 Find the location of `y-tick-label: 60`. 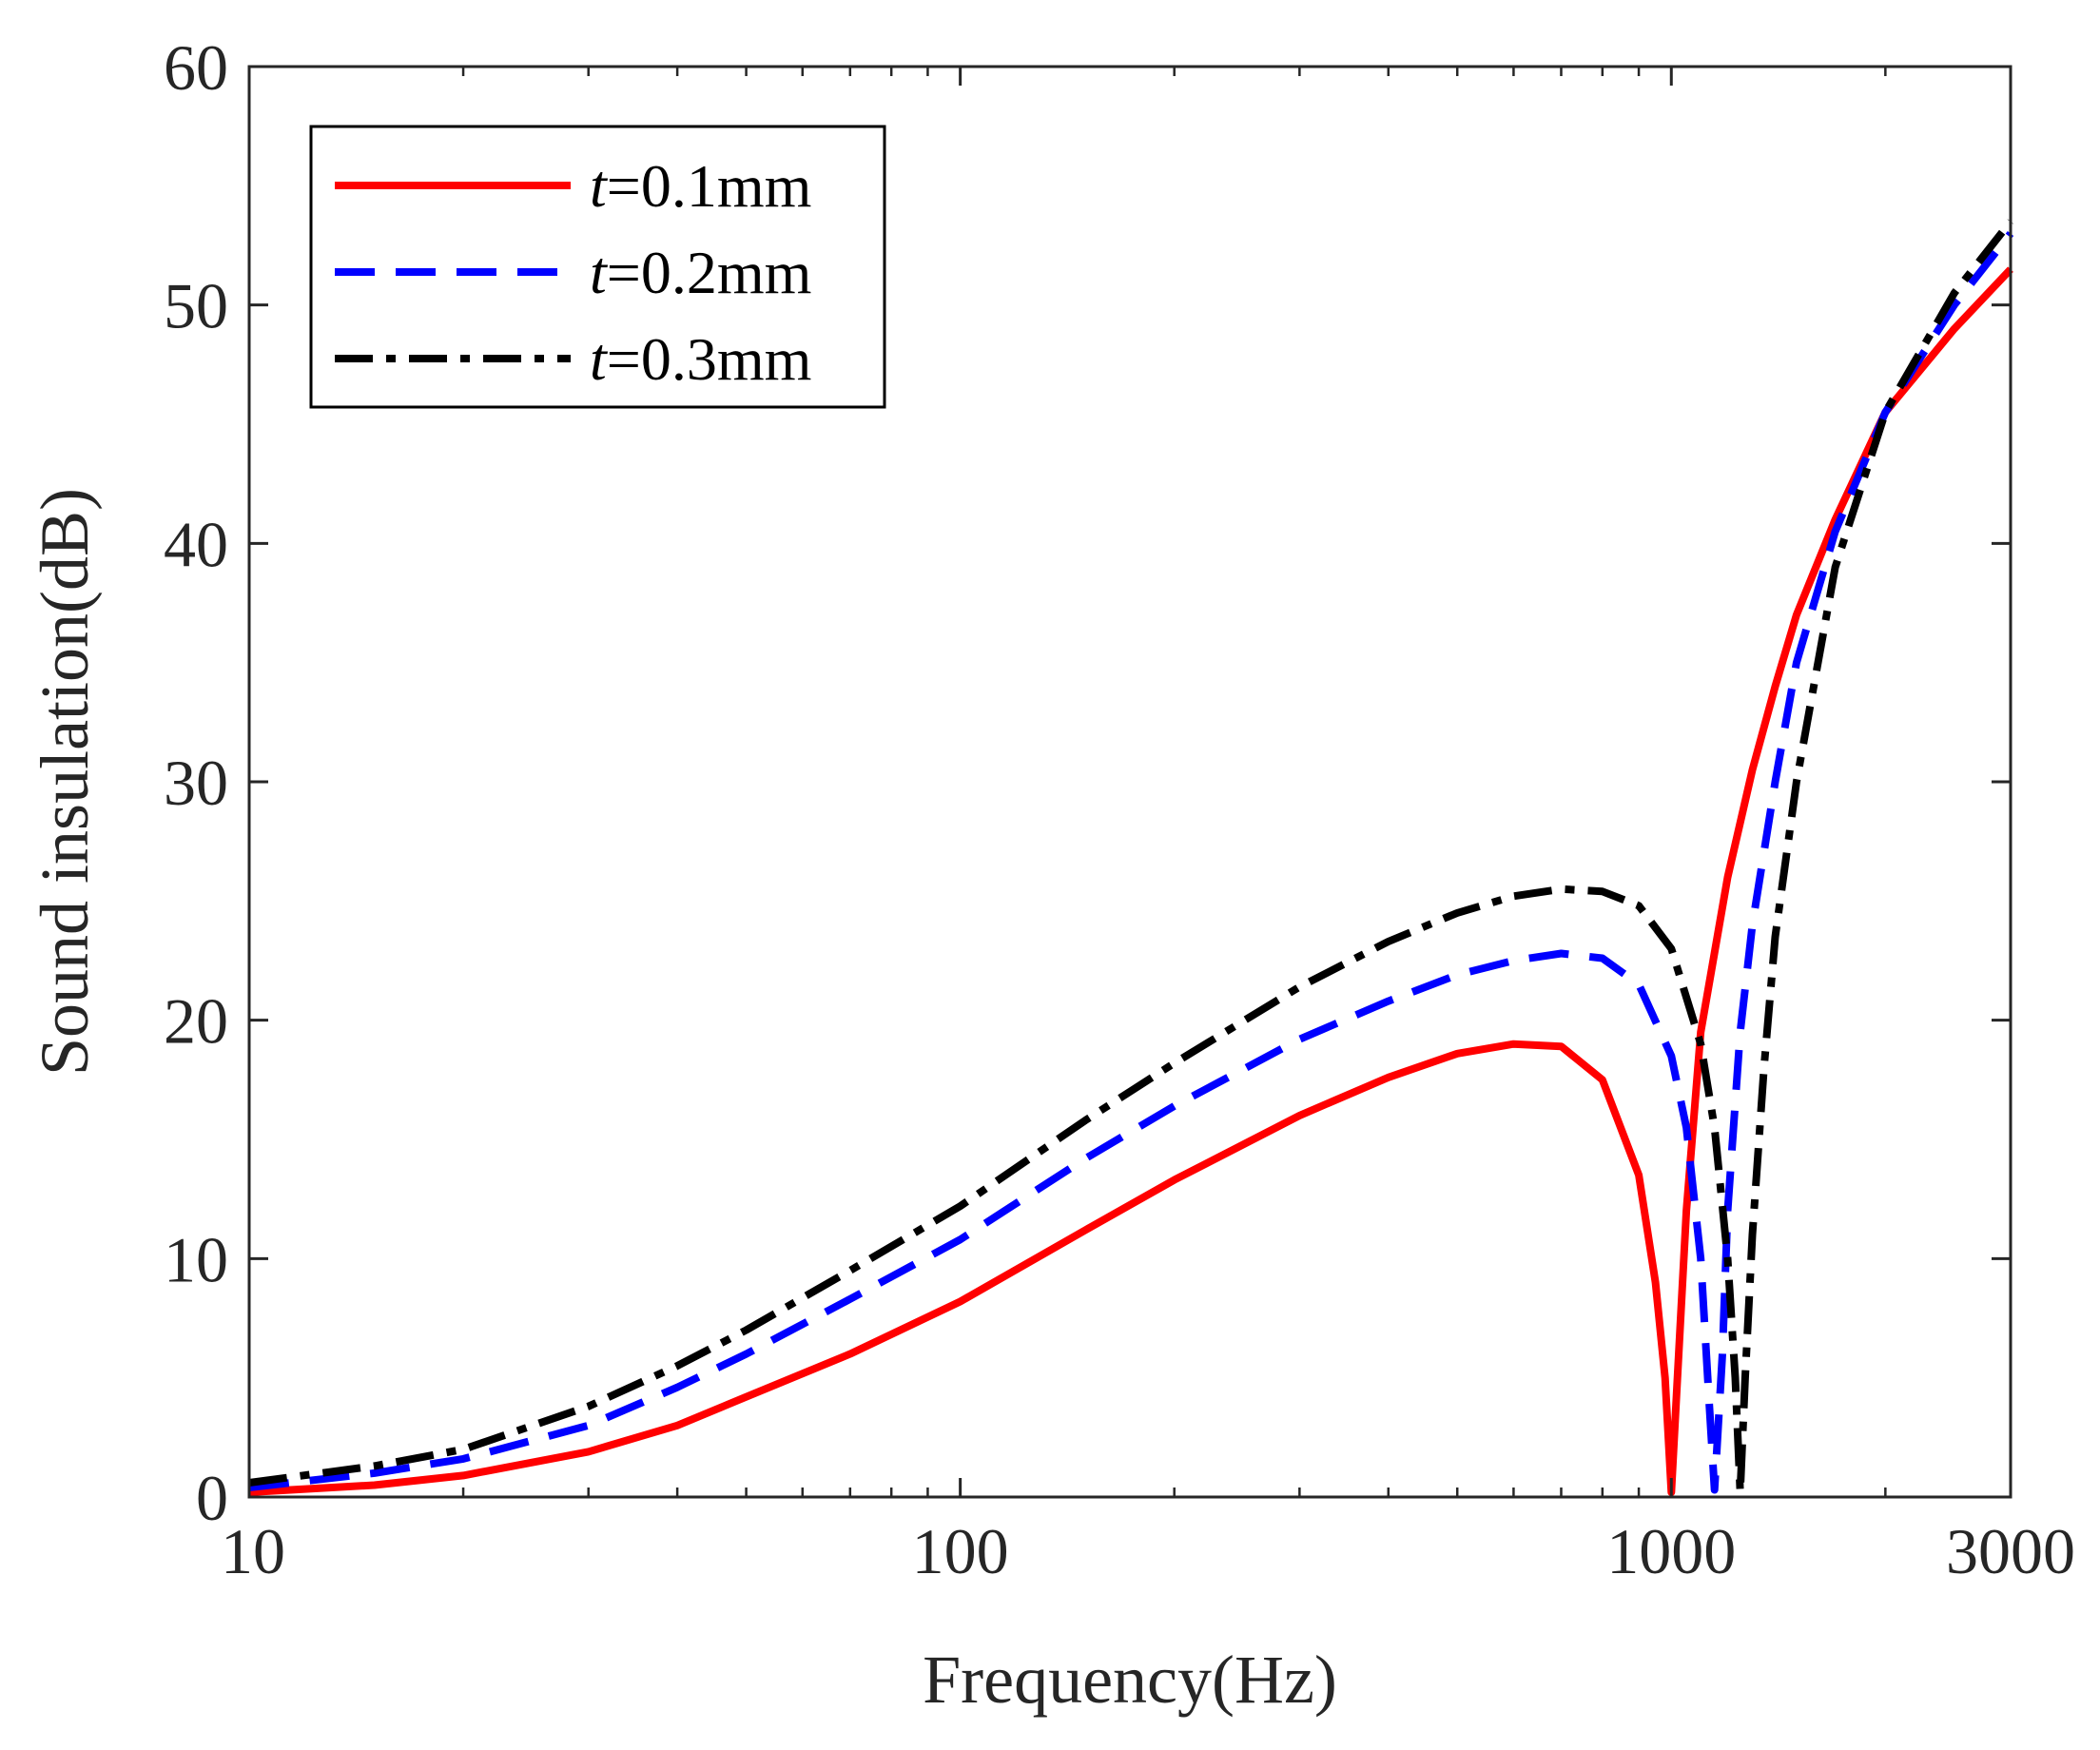

y-tick-label: 60 is located at coordinates (196, 67).